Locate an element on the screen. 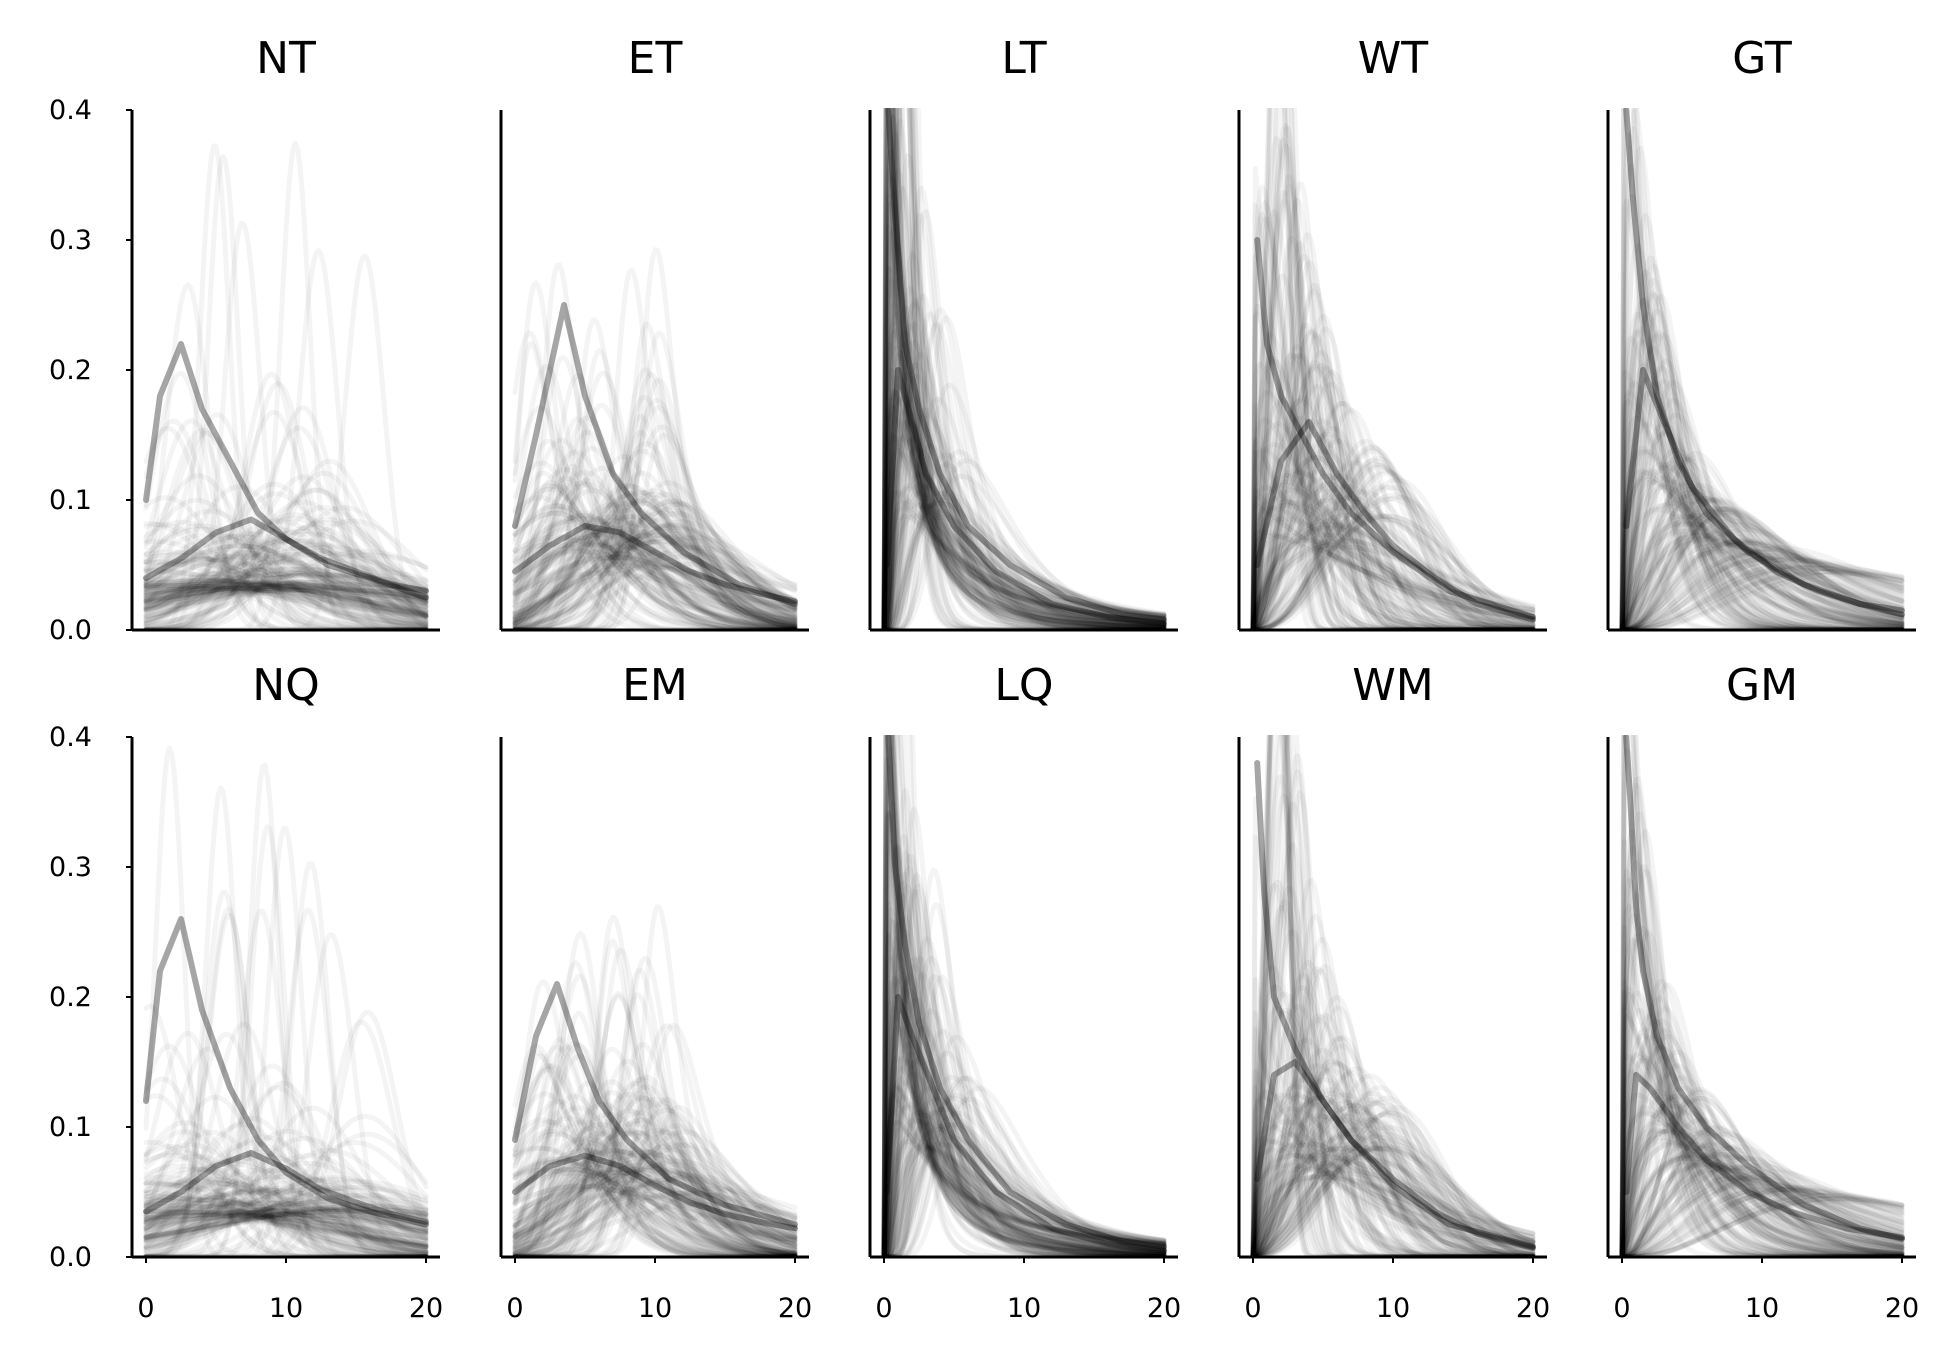  series-line is located at coordinates (655, 1104).